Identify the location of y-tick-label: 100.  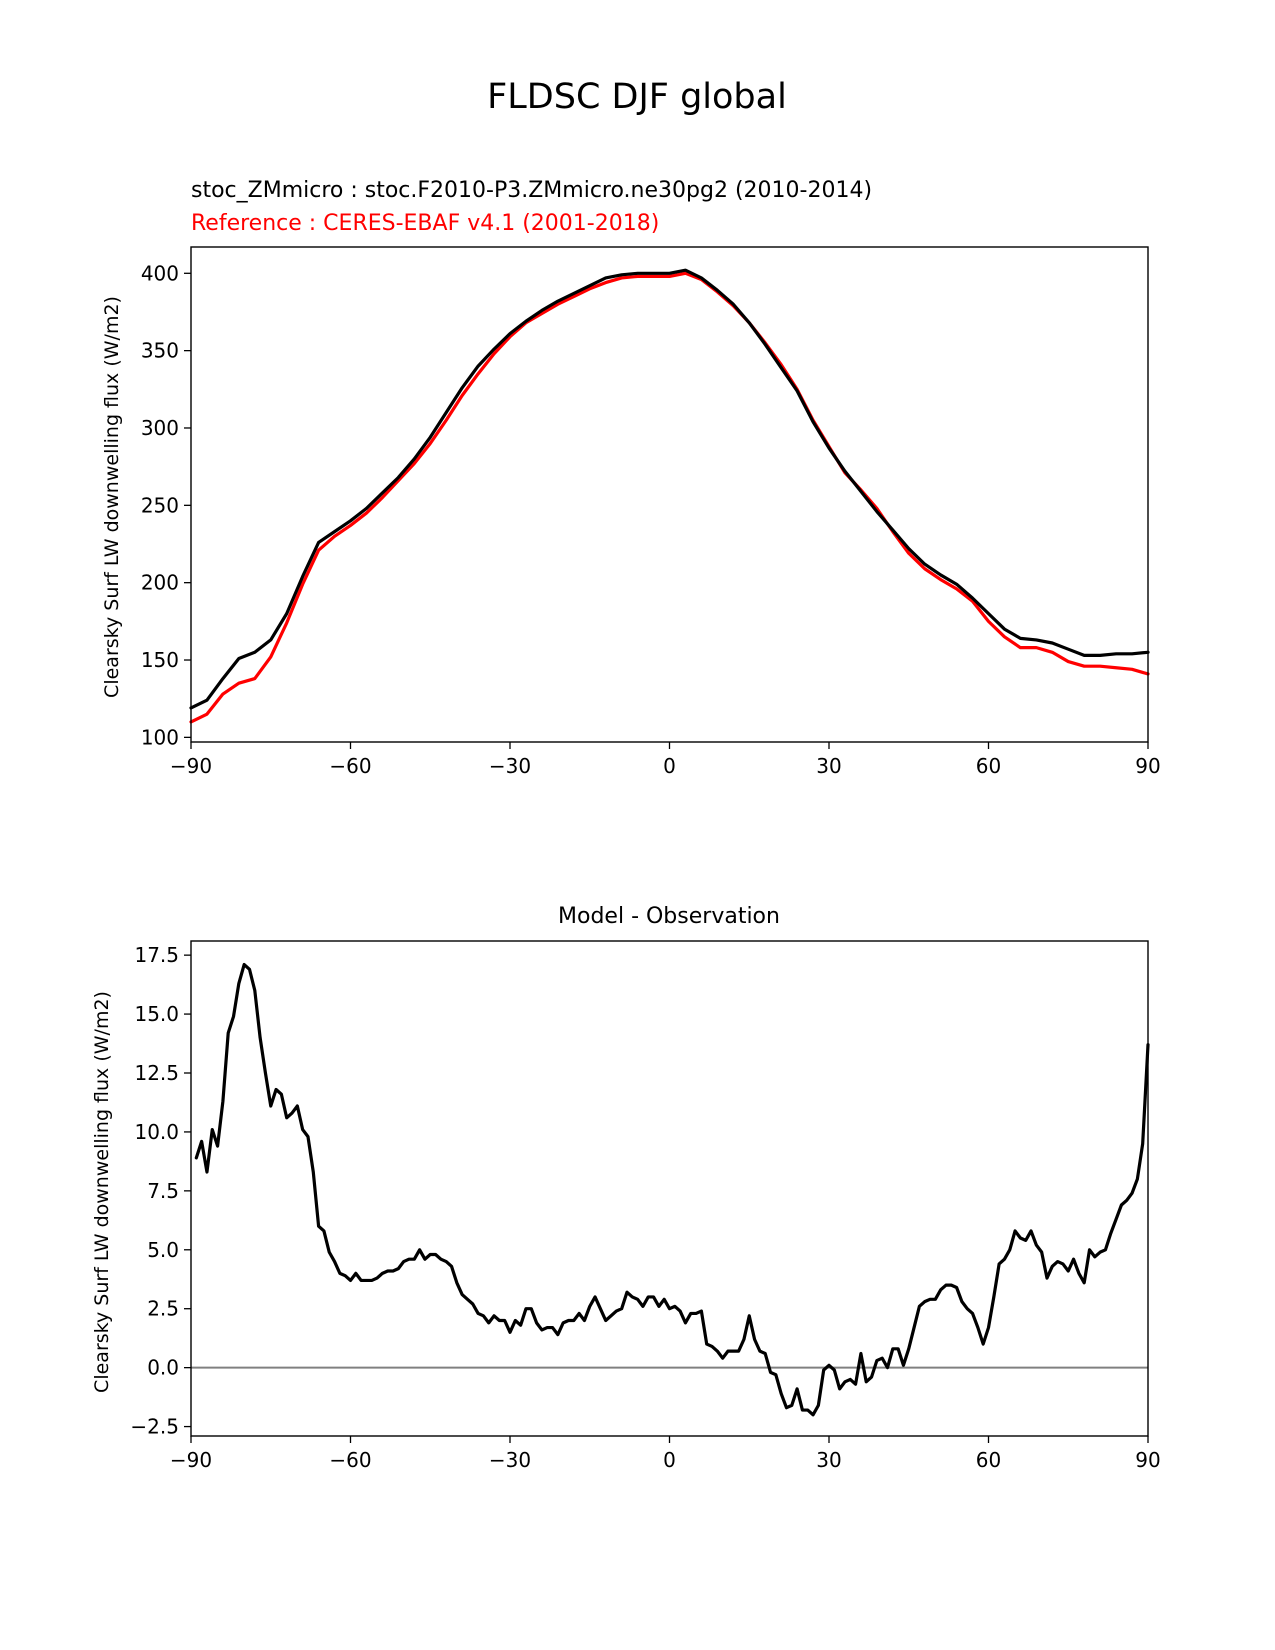
(160, 737).